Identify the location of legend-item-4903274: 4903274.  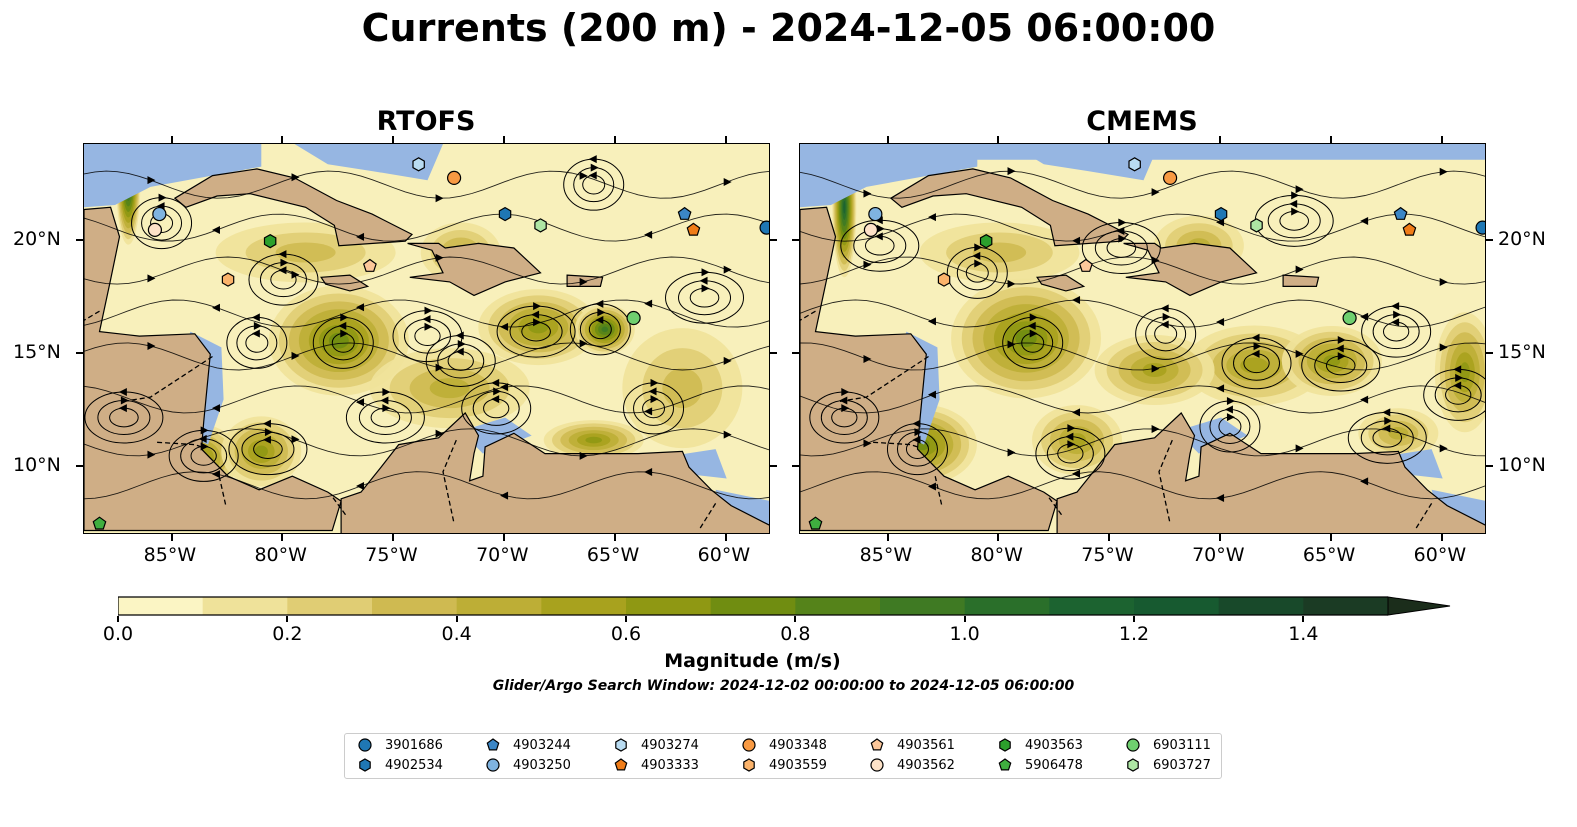
(656, 745).